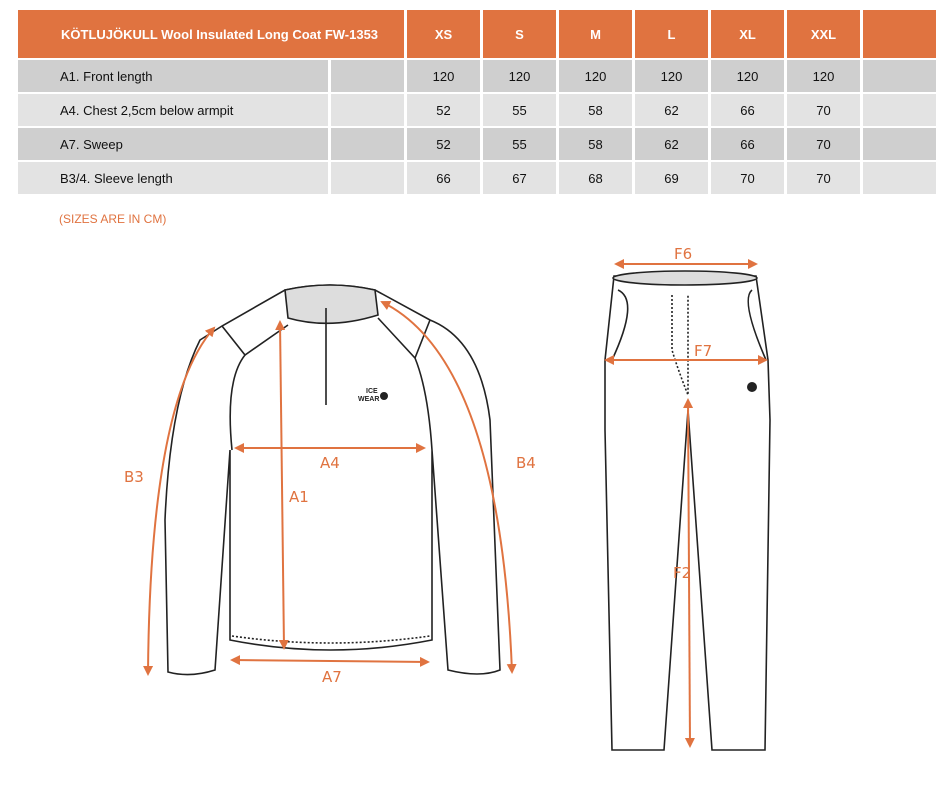 This screenshot has width=952, height=785. Describe the element at coordinates (747, 34) in the screenshot. I see `size-header: XL` at that location.